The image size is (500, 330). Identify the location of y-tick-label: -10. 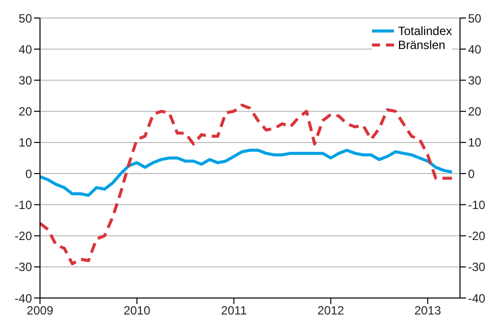
(23, 205).